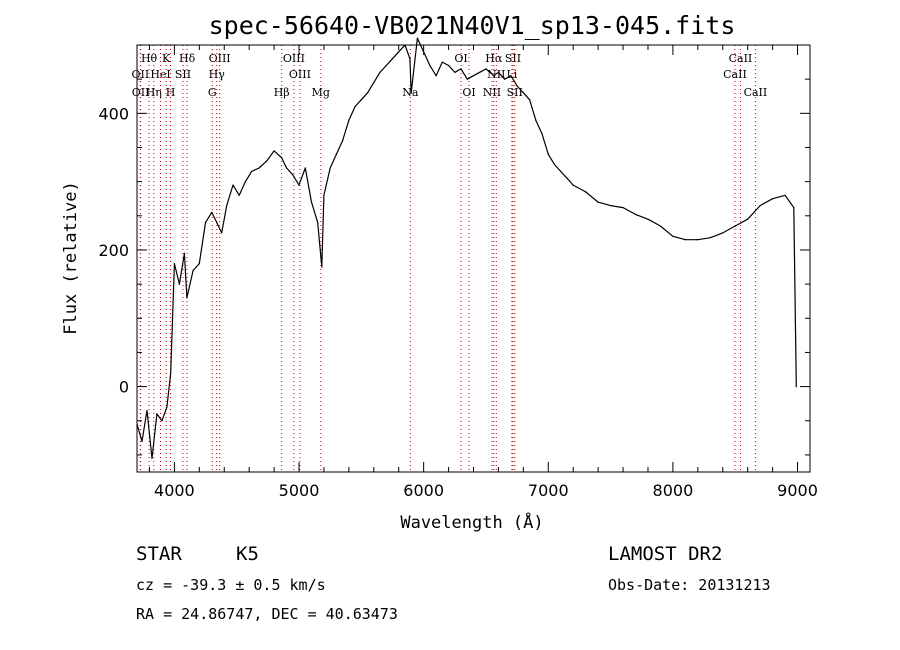 The width and height of the screenshot is (900, 650). I want to click on x-tick-label: 5000, so click(299, 490).